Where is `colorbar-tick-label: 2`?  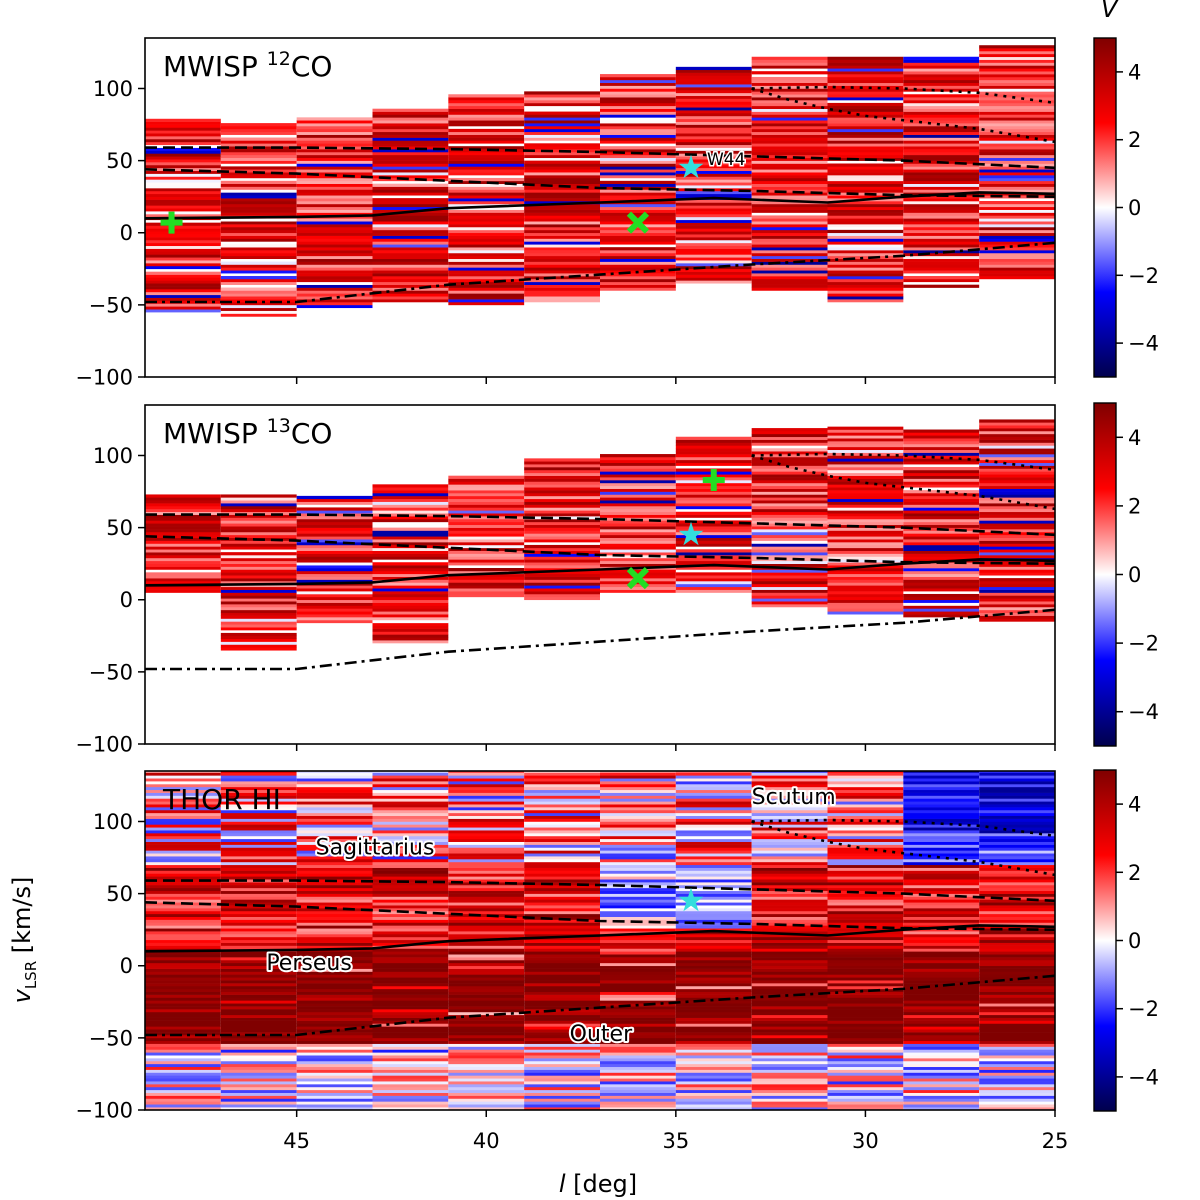
colorbar-tick-label: 2 is located at coordinates (1134, 140).